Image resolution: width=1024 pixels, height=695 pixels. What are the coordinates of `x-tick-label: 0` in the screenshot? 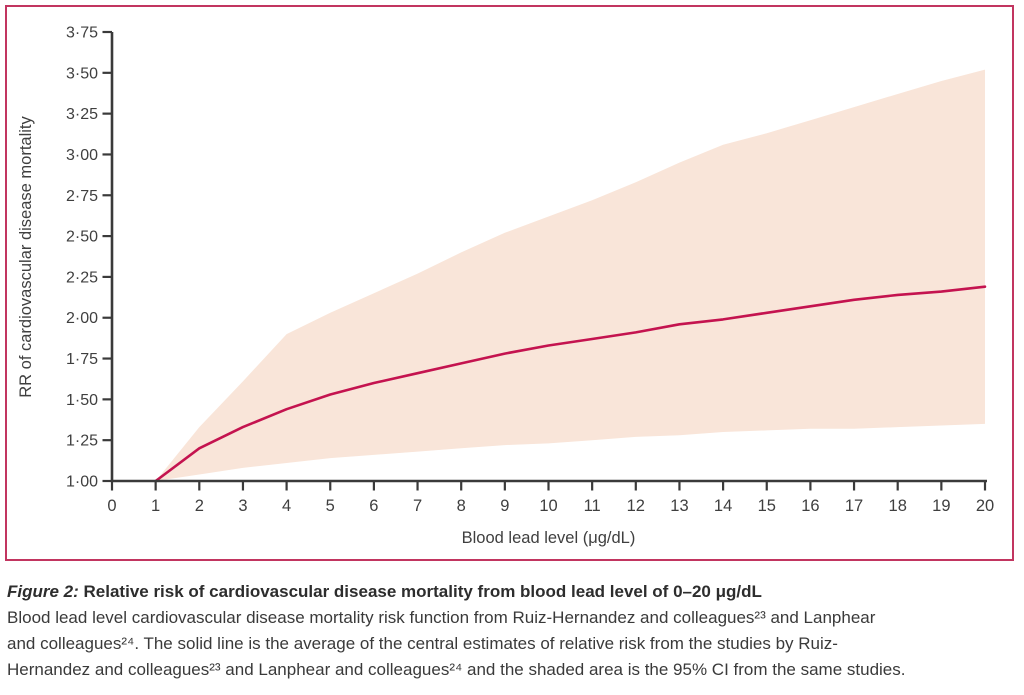 It's located at (111, 506).